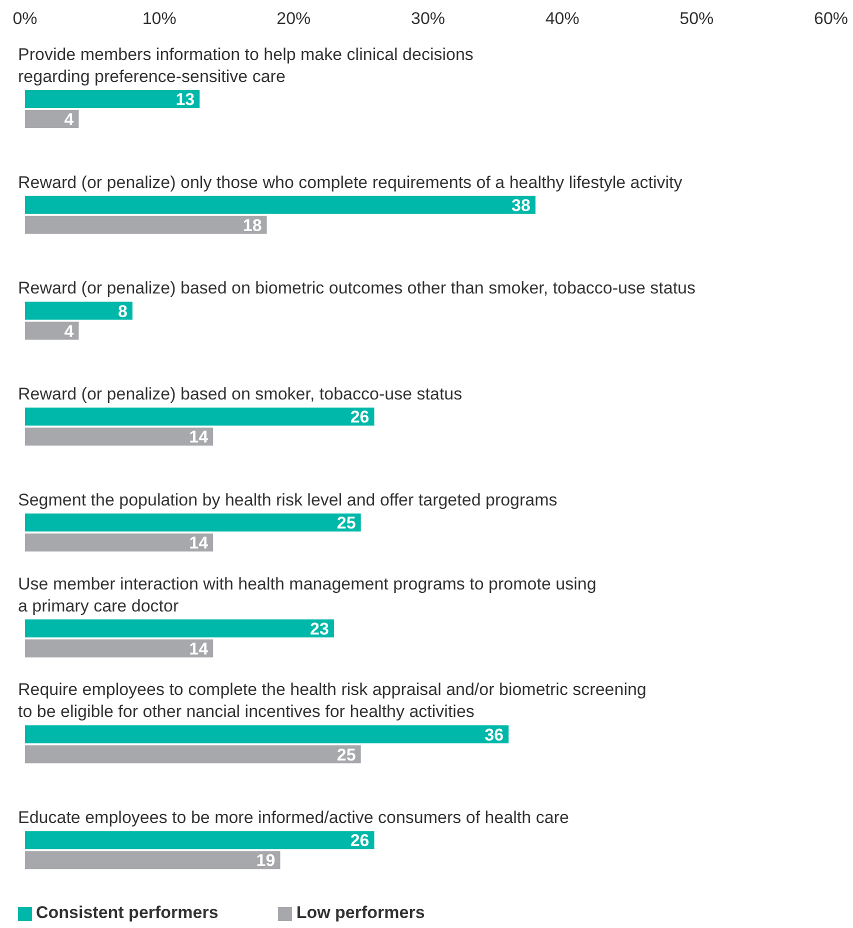 Image resolution: width=853 pixels, height=928 pixels. Describe the element at coordinates (240, 394) in the screenshot. I see `y-tick-label: Reward (or penalize) based on smoker, tobacco-use status` at that location.